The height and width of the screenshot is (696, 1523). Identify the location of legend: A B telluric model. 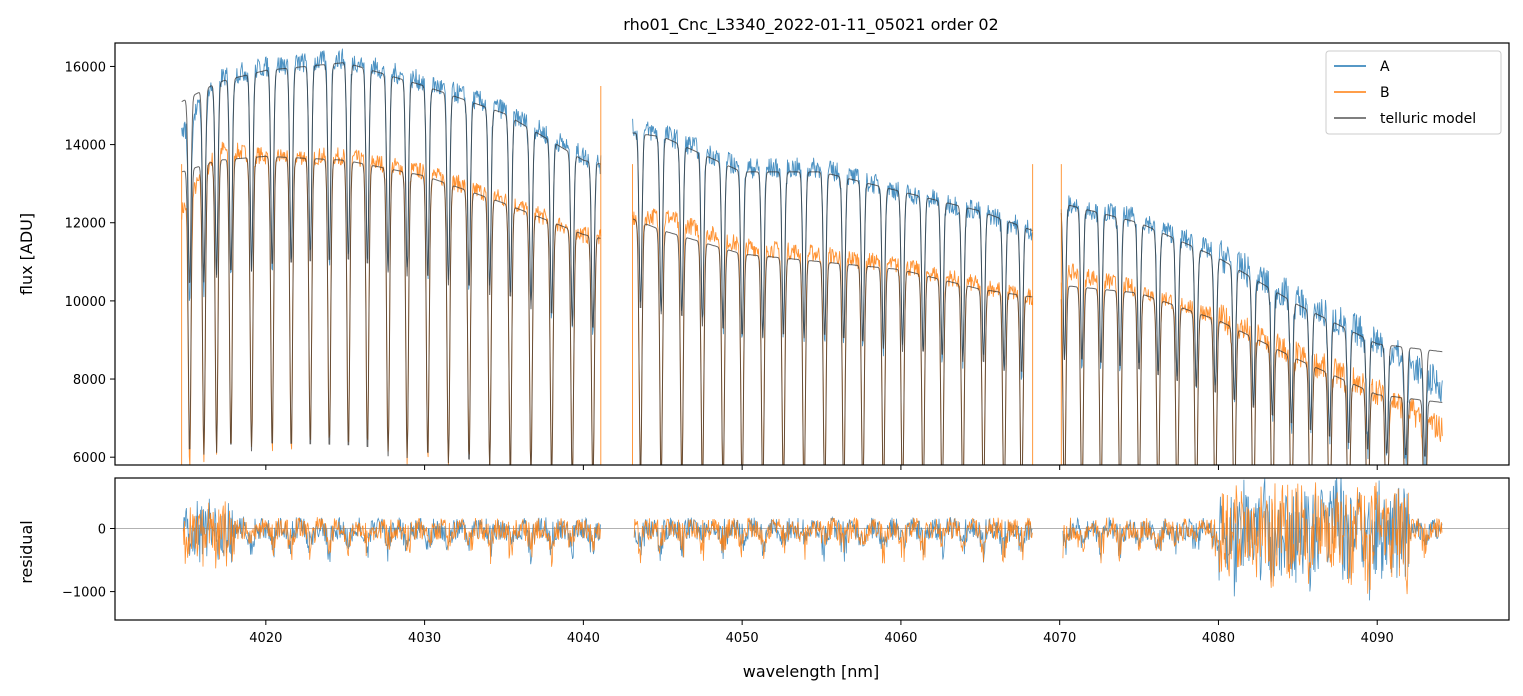
(1413, 92).